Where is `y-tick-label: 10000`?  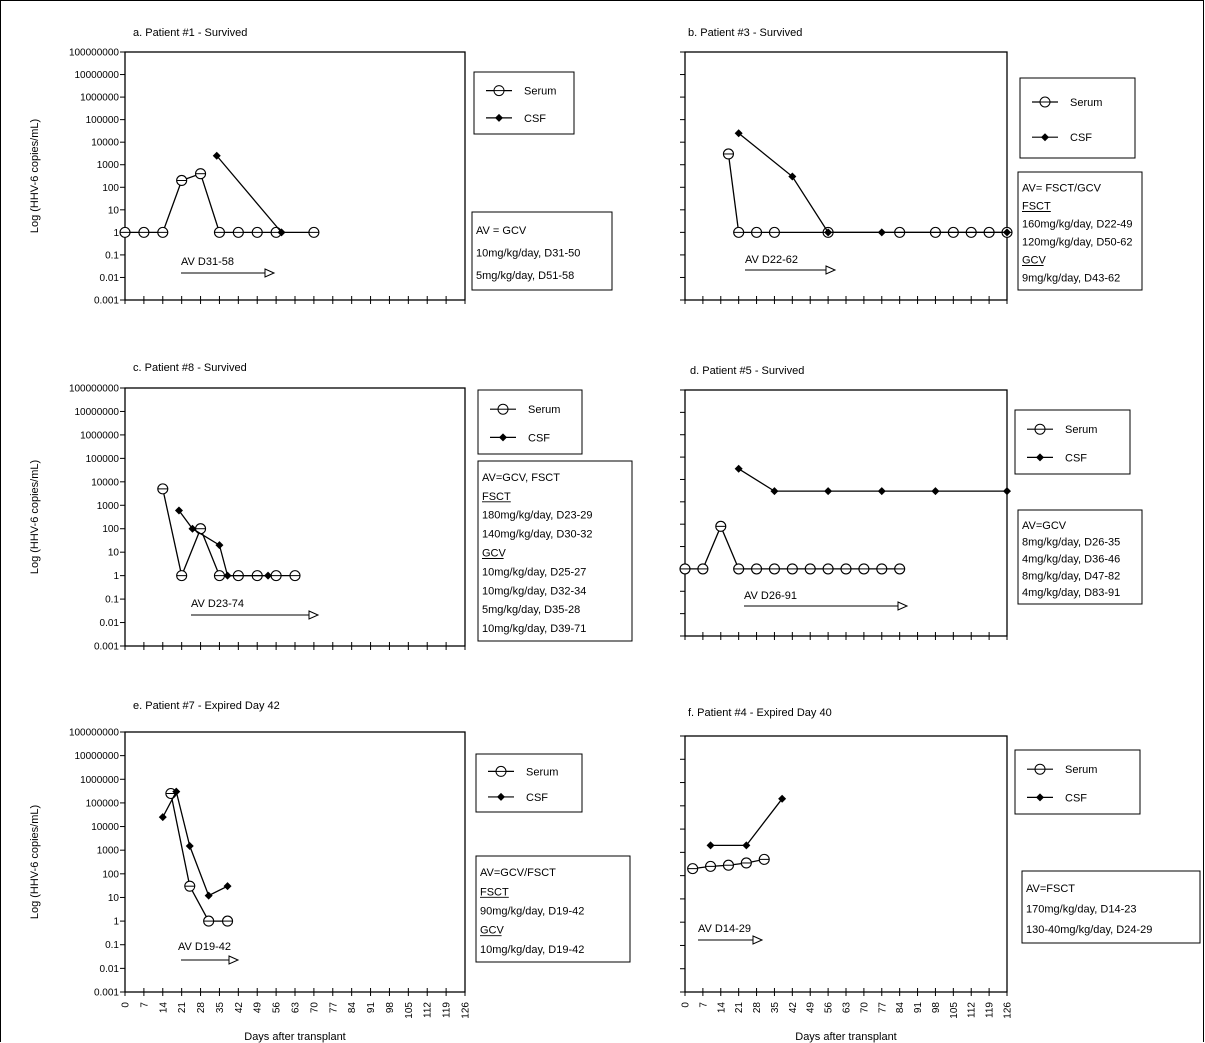
y-tick-label: 10000 is located at coordinates (105, 143).